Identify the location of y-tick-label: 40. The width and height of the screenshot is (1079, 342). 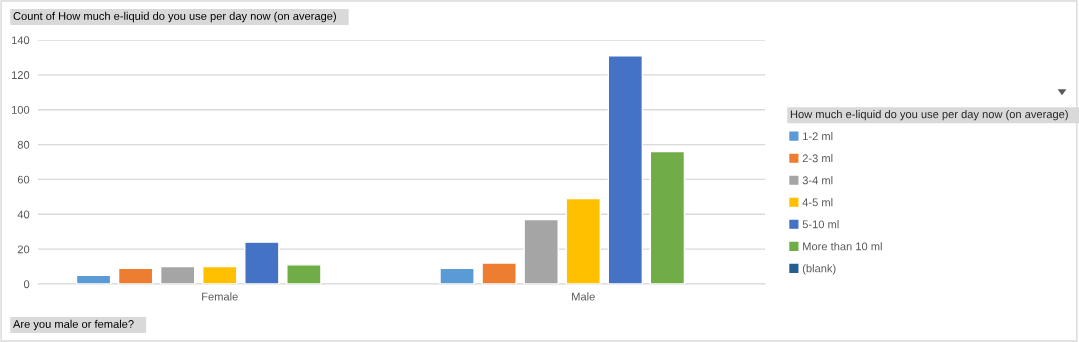
(23, 214).